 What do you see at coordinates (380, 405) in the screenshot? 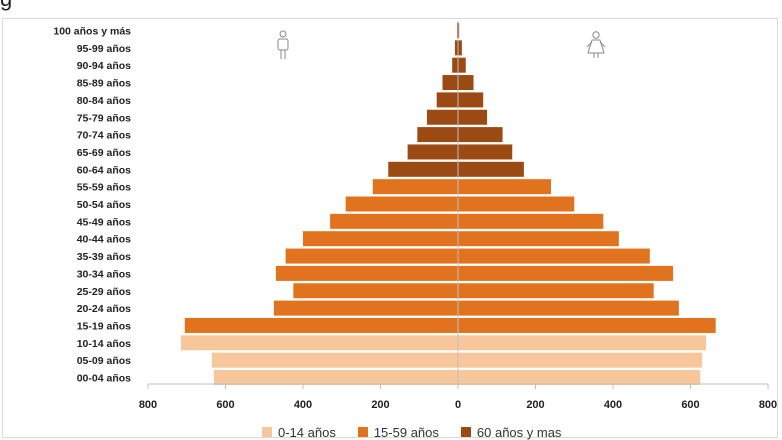
I see `x-tick-label-3: 200` at bounding box center [380, 405].